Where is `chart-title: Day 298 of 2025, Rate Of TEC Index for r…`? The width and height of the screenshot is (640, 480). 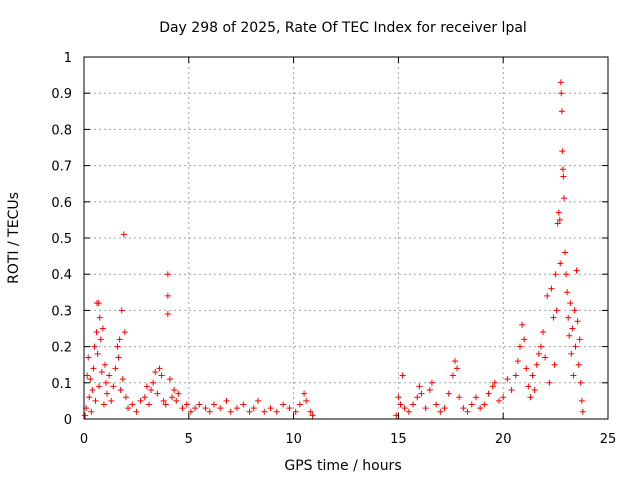
chart-title: Day 298 of 2025, Rate Of TEC Index for r… is located at coordinates (343, 28).